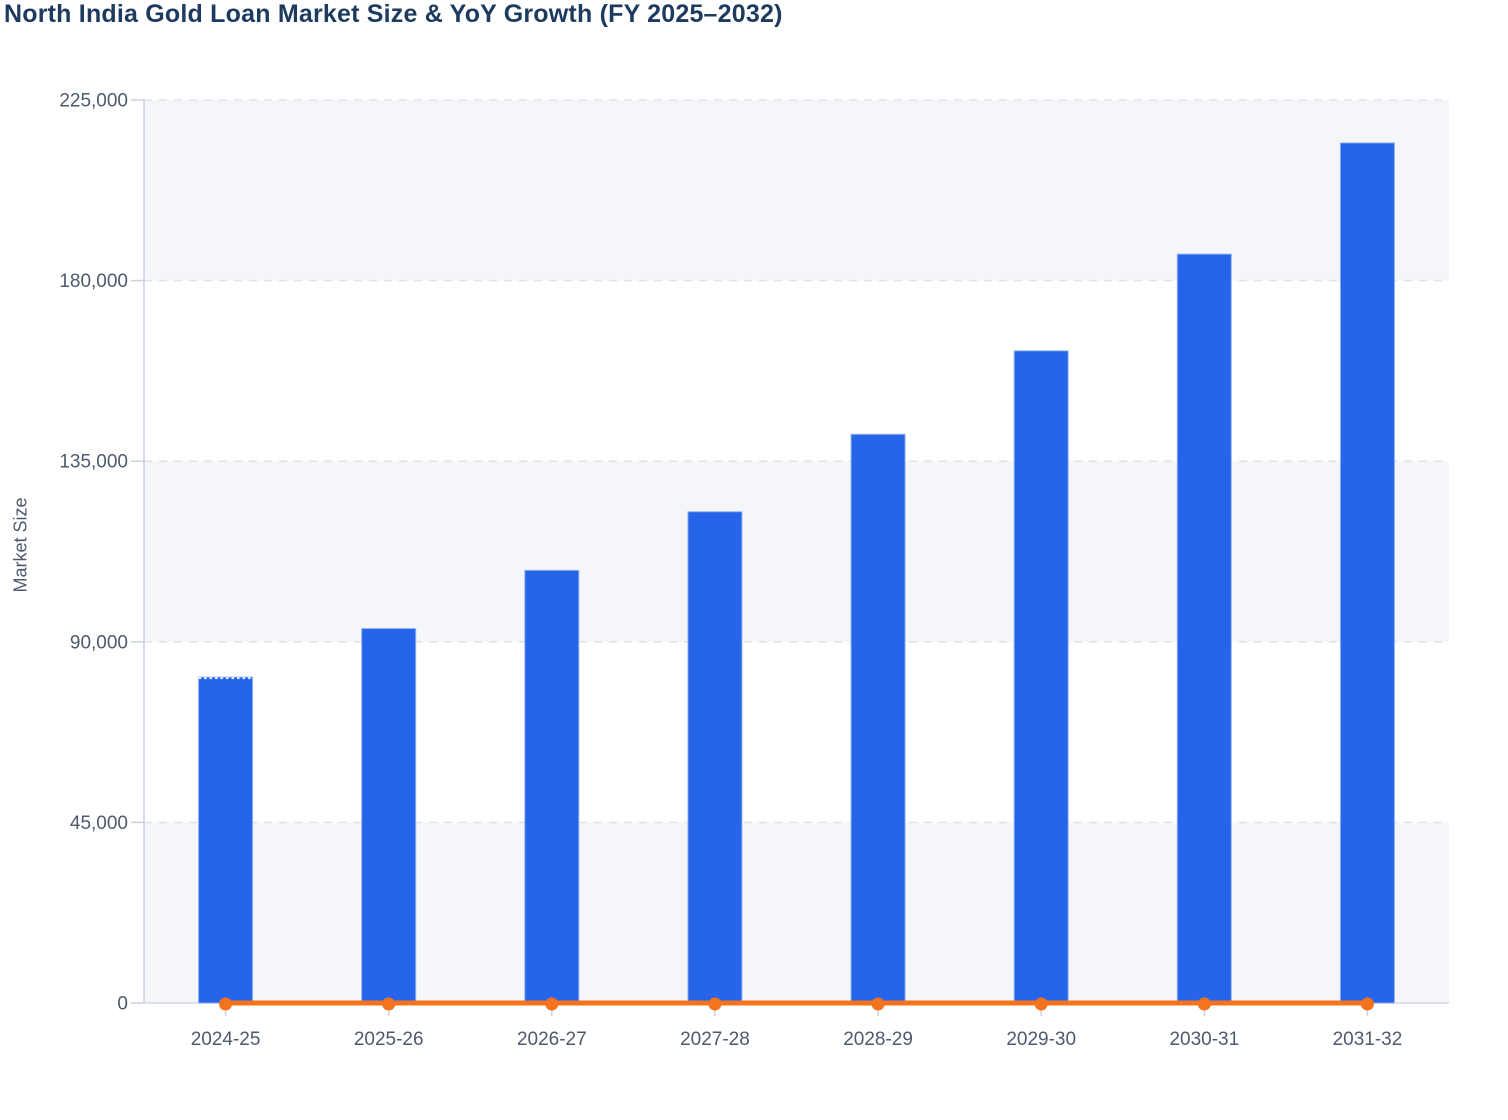 The image size is (1508, 1120). I want to click on x-tick-label: 2025-26, so click(389, 1039).